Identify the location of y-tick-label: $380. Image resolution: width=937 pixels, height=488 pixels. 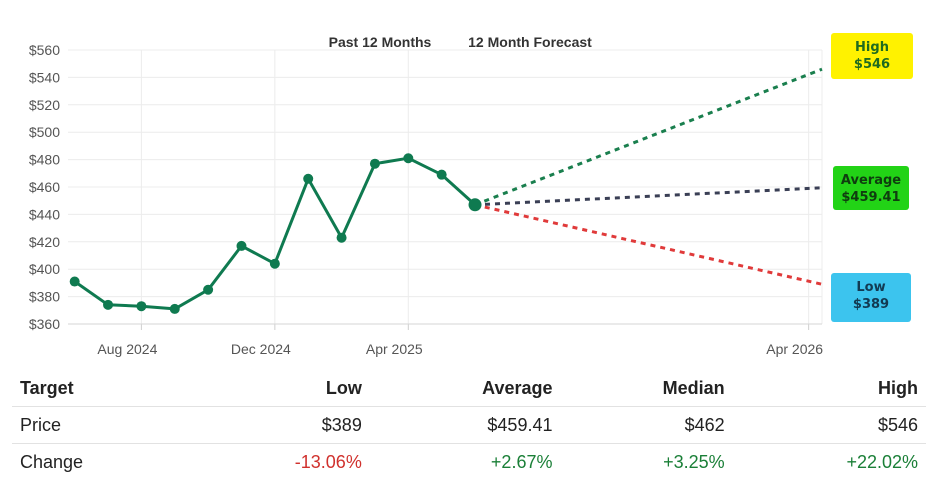
(44, 297).